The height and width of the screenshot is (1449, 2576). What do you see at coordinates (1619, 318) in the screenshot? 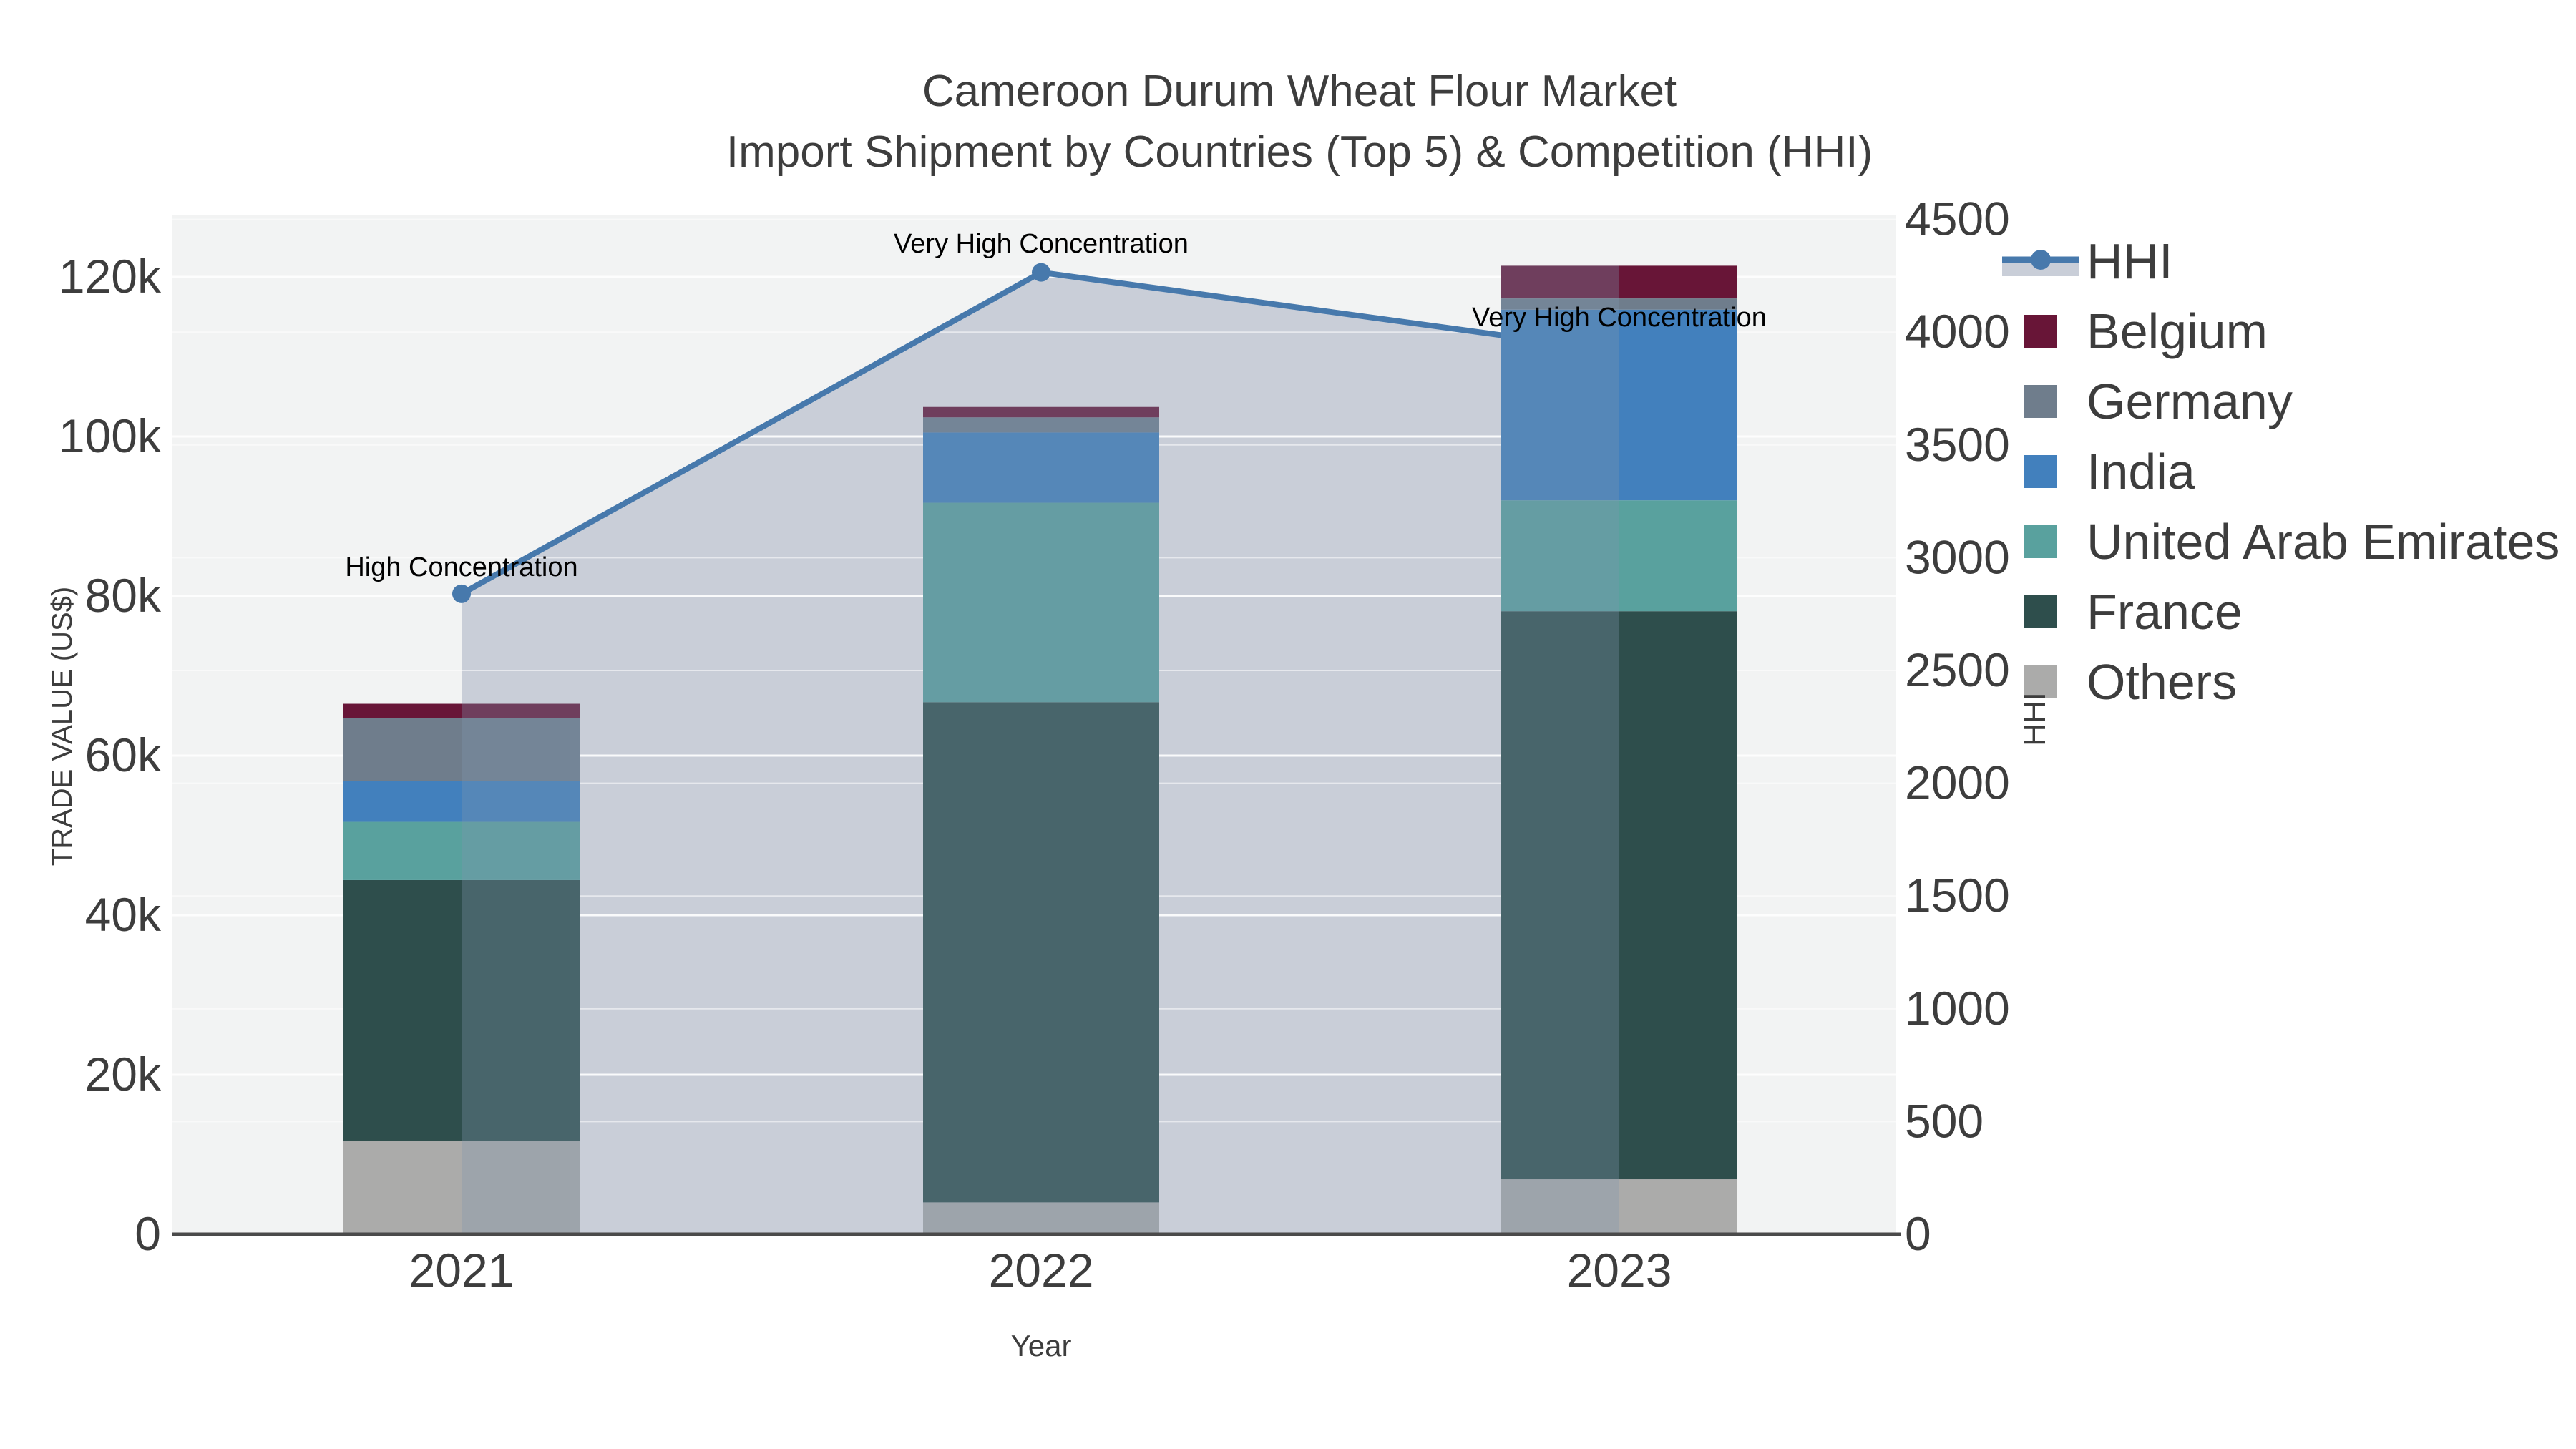
I see `annotation-2023: Very High Concentration` at bounding box center [1619, 318].